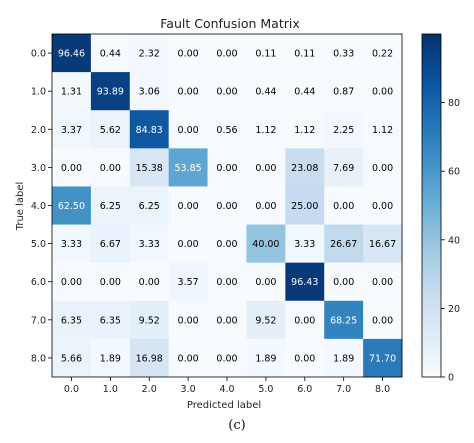 The width and height of the screenshot is (474, 443). Describe the element at coordinates (38, 54) in the screenshot. I see `y-tick-label: 0.0` at that location.